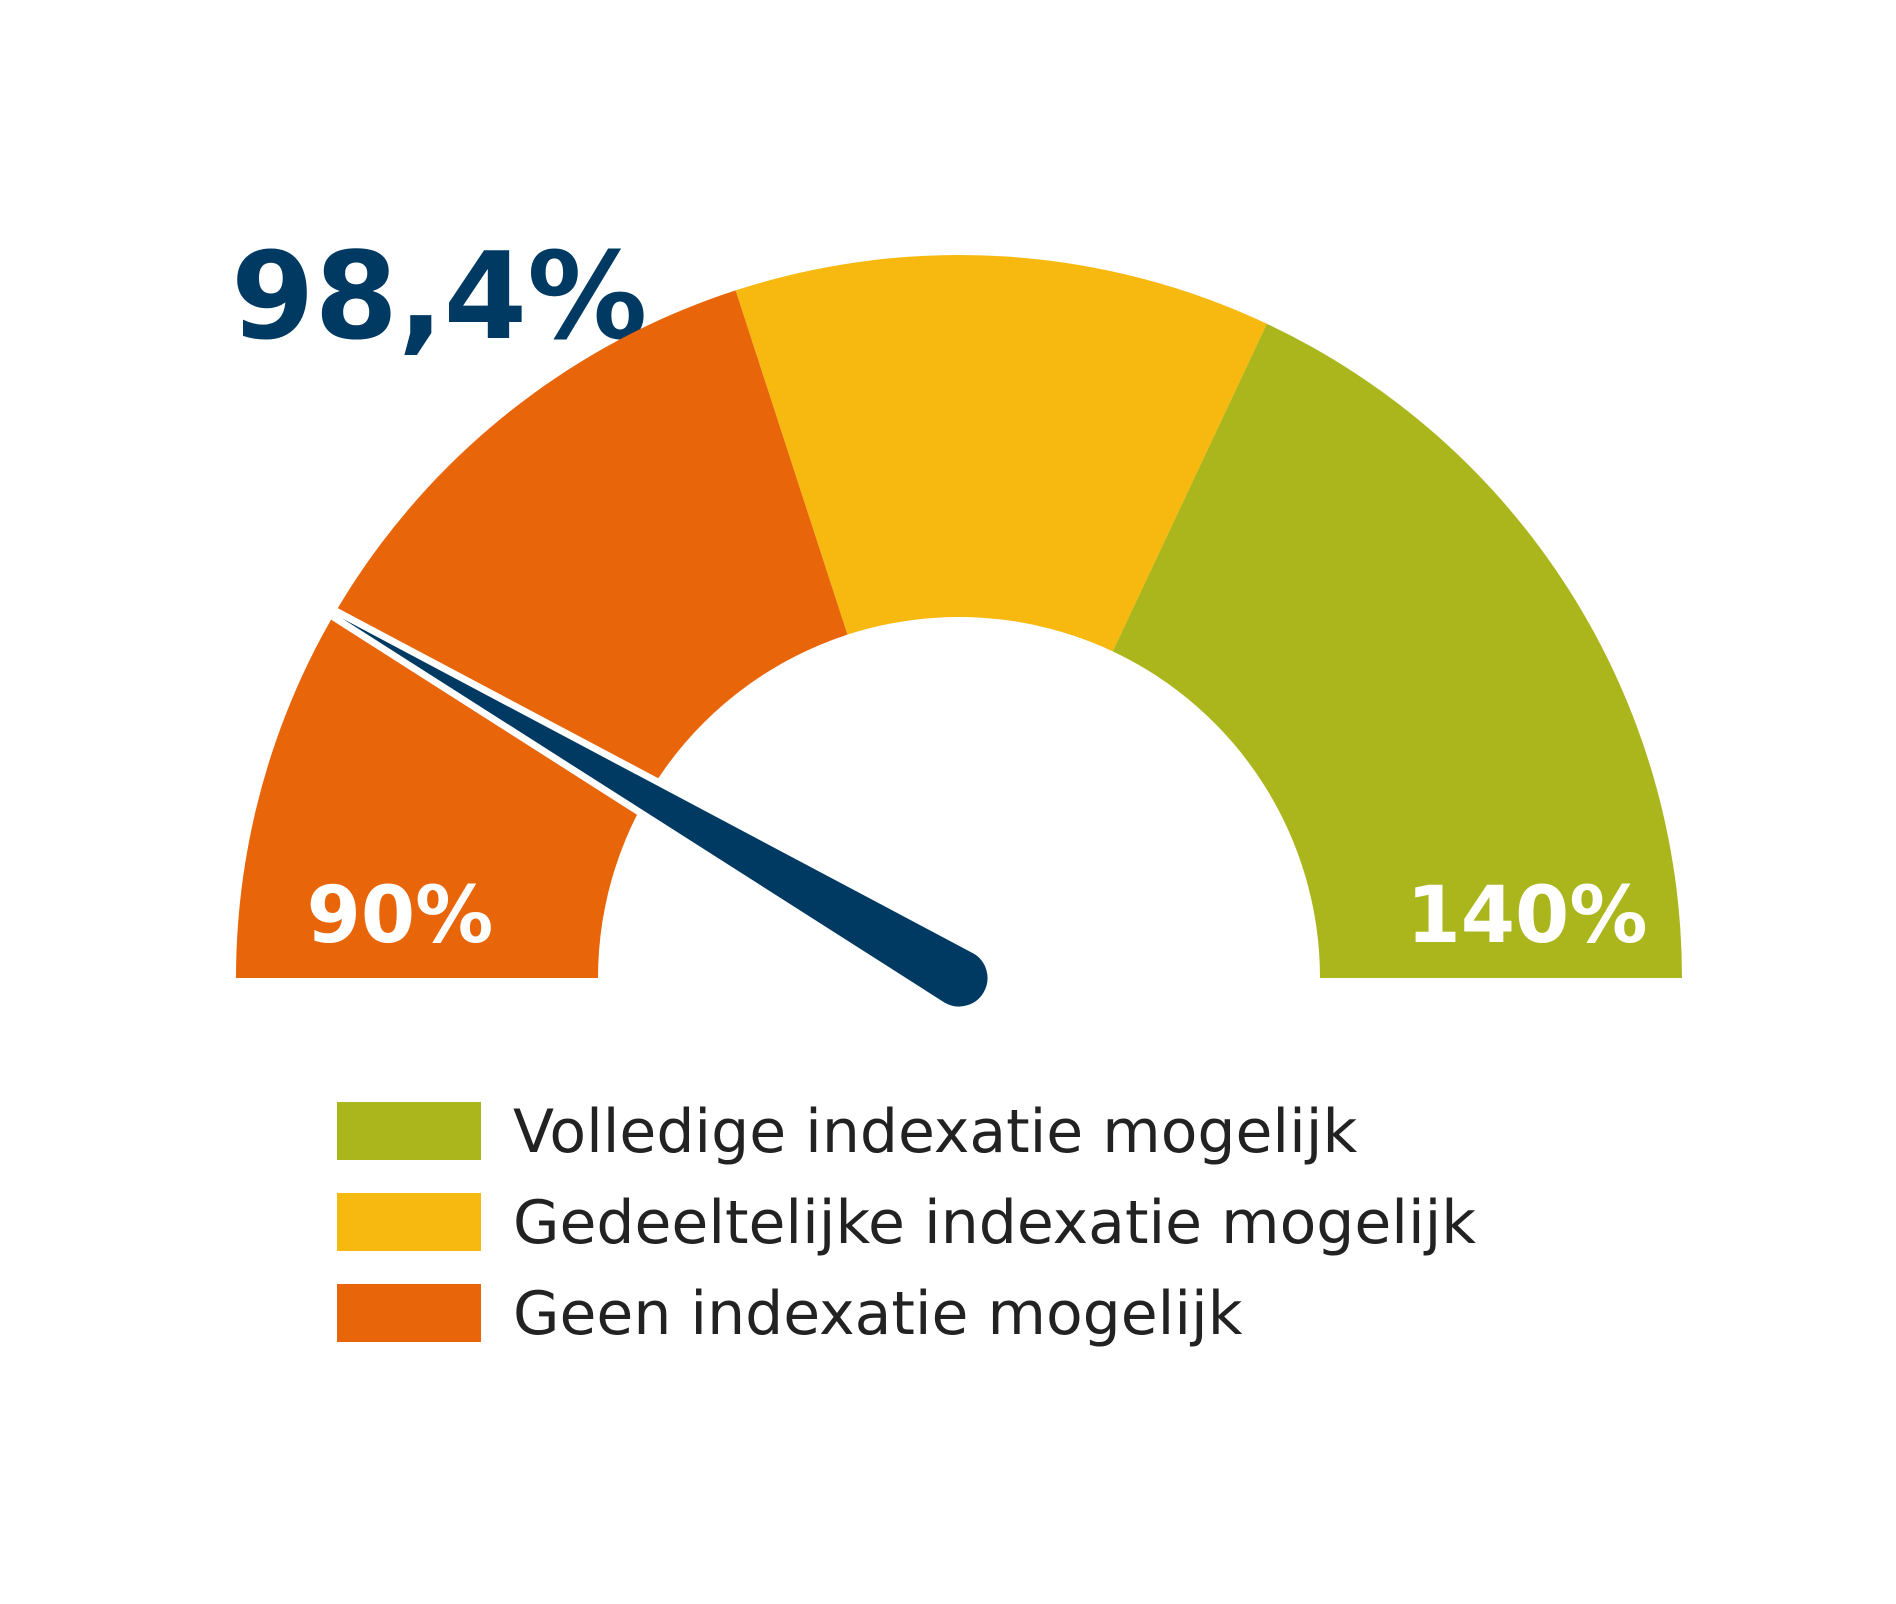  Describe the element at coordinates (400, 916) in the screenshot. I see `gauge-tick-label: 90%` at that location.